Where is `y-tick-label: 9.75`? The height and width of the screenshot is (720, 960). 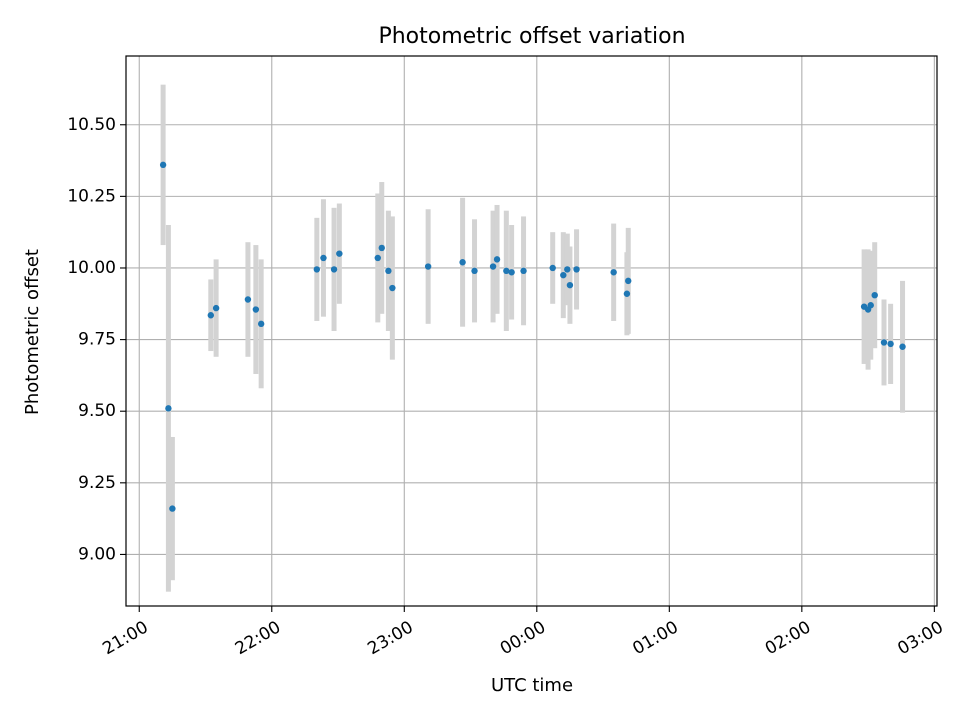
y-tick-label: 9.75 is located at coordinates (97, 340).